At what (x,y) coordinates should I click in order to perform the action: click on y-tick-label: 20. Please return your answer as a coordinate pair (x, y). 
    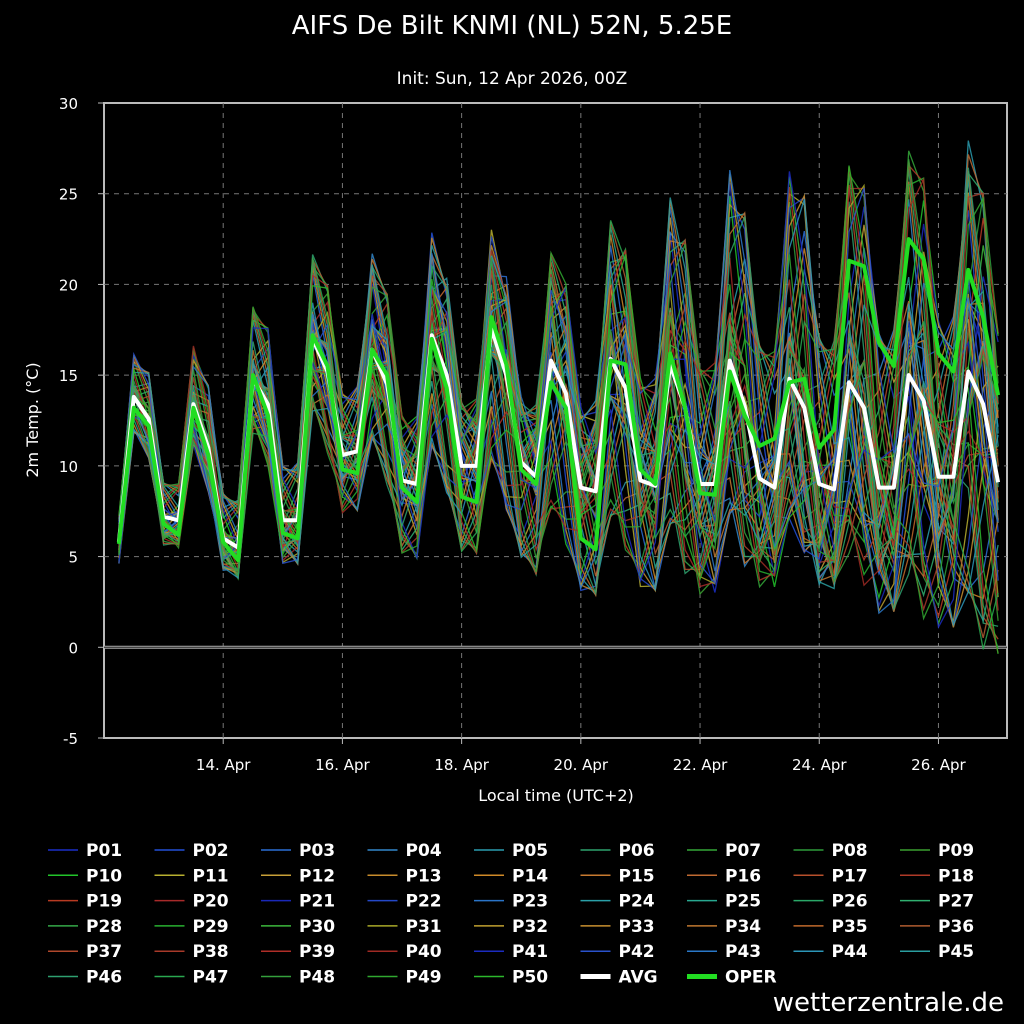
    Looking at the image, I should click on (68, 285).